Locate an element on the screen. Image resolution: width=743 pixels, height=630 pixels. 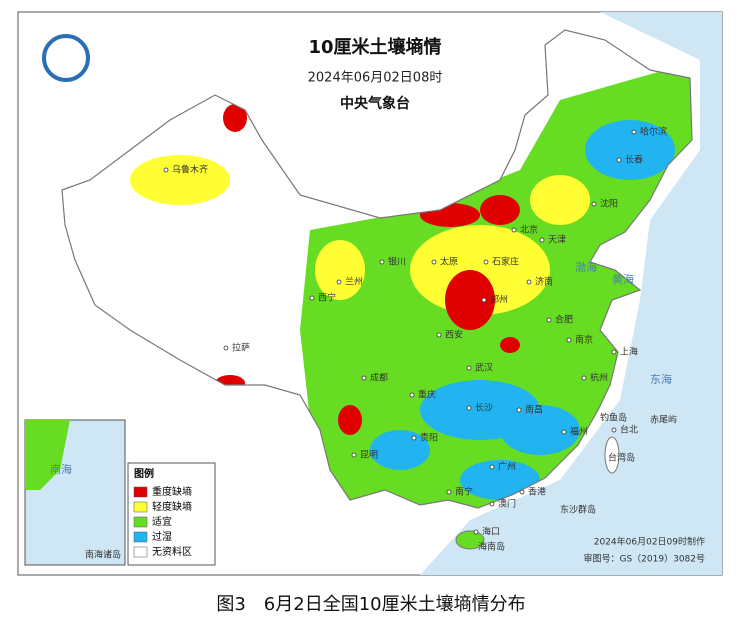
city-label: 武汉 is located at coordinates (484, 368).